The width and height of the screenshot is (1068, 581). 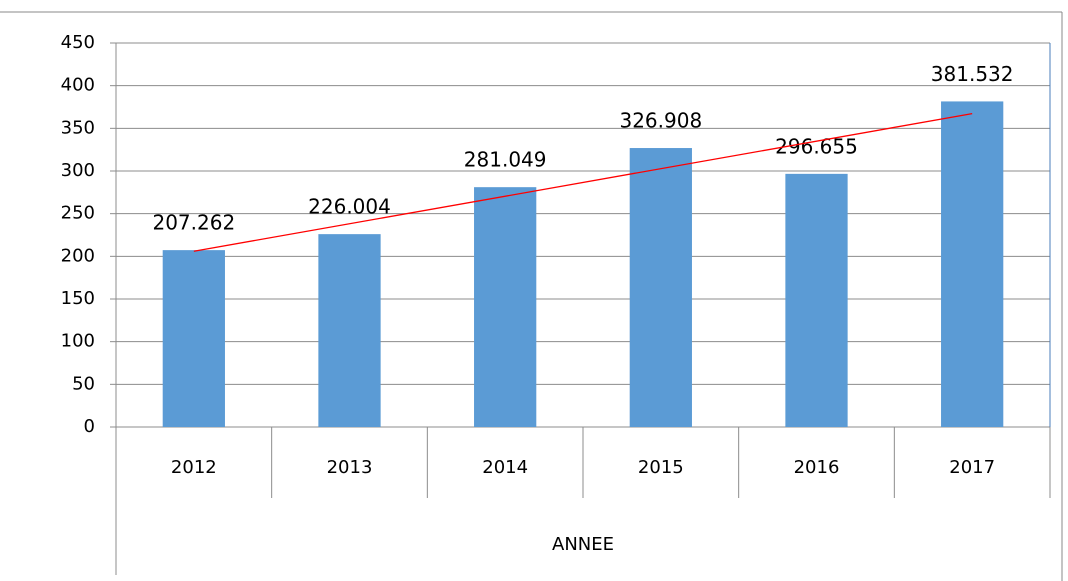 I want to click on y-tick-label: 200, so click(x=78, y=255).